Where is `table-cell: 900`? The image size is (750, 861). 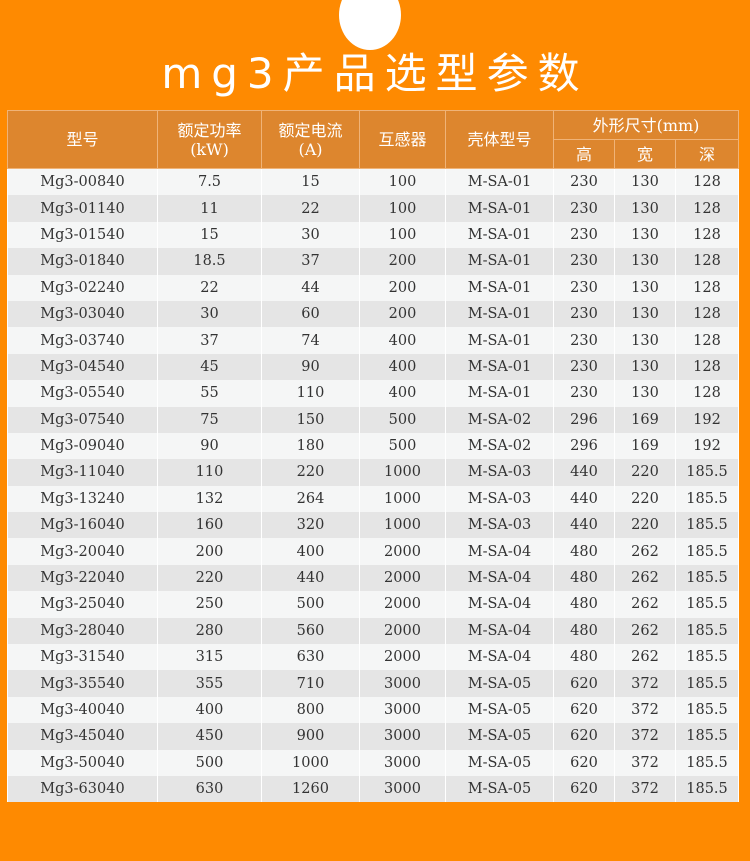 table-cell: 900 is located at coordinates (310, 736).